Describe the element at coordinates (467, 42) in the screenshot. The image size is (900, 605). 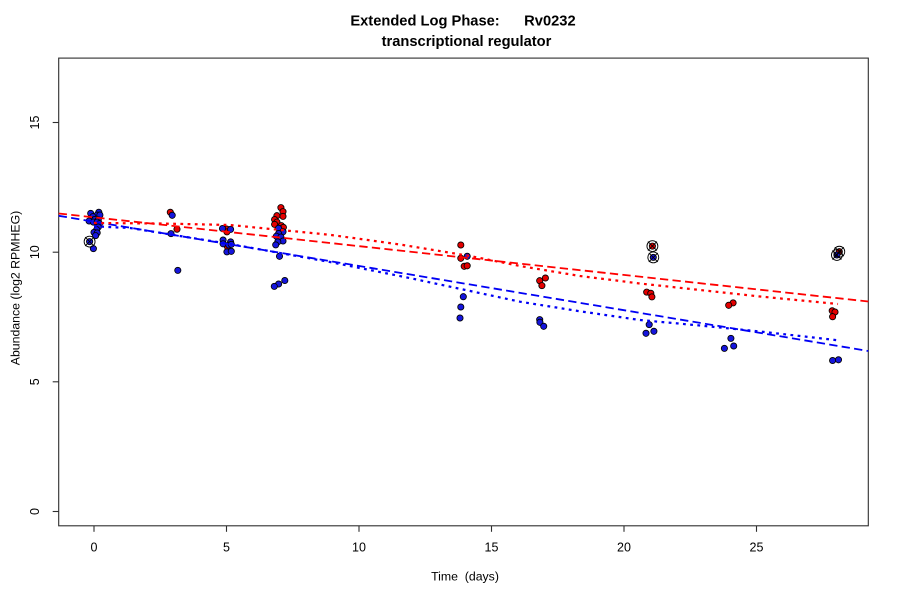
I see `svg-text: transcriptional regulator` at that location.